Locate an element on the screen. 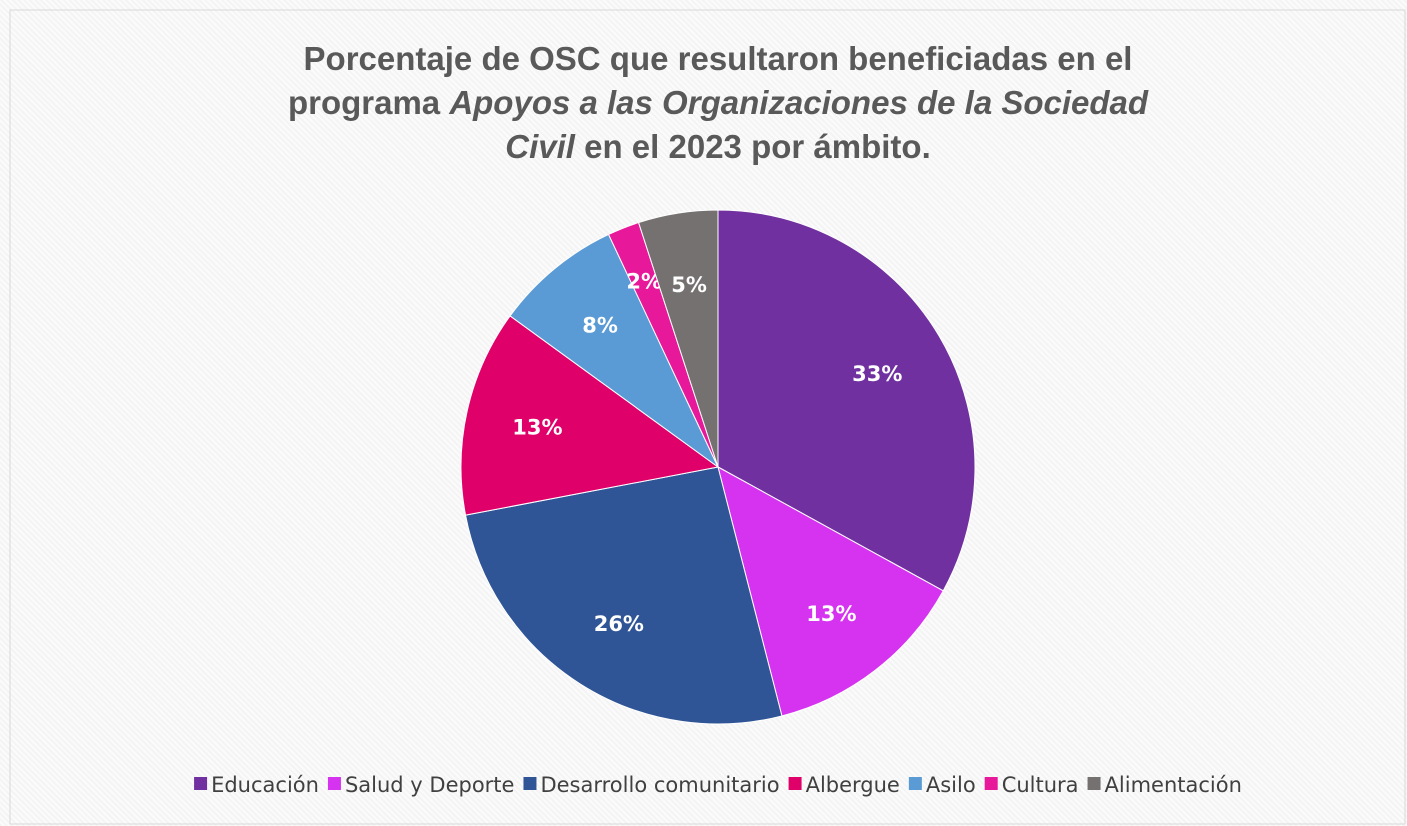 This screenshot has width=1407, height=826. legend-label: Educación is located at coordinates (265, 785).